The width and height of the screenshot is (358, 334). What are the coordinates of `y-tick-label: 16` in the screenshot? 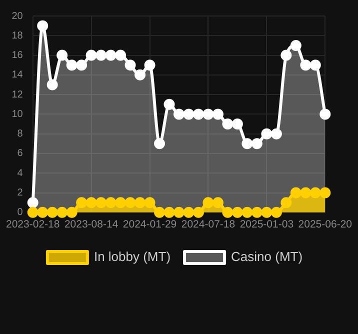 It's located at (18, 56).